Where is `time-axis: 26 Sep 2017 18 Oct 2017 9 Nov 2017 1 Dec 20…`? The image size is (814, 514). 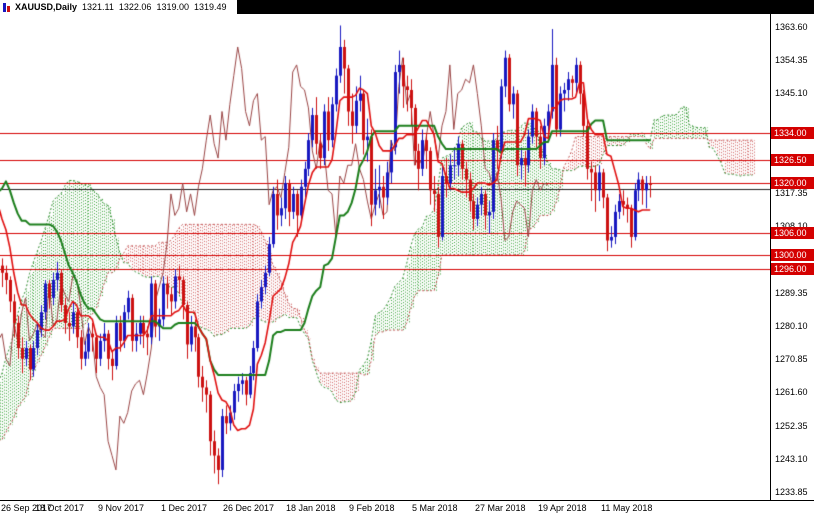
time-axis: 26 Sep 2017 18 Oct 2017 9 Nov 2017 1 Dec 20… is located at coordinates (407, 507).